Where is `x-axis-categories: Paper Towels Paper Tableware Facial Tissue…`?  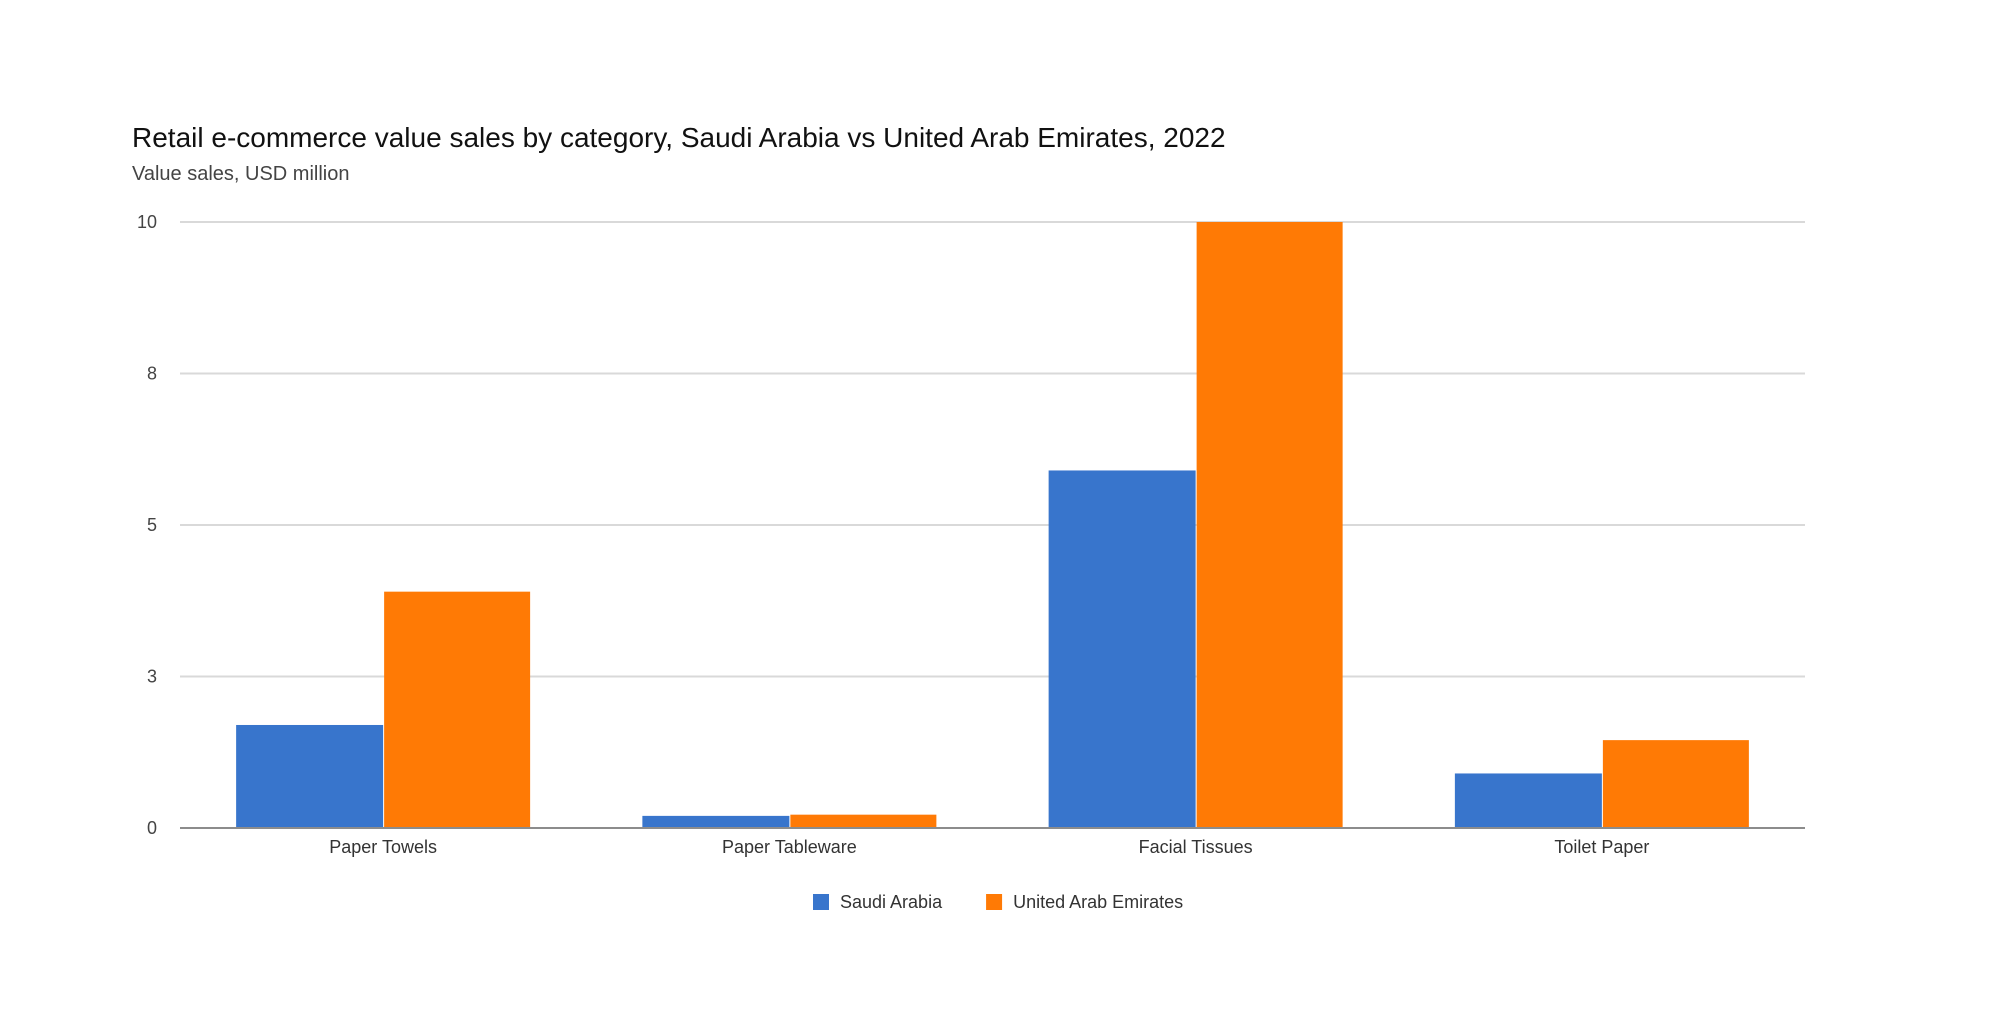
x-axis-categories: Paper Towels Paper Tableware Facial Tissue… is located at coordinates (989, 847).